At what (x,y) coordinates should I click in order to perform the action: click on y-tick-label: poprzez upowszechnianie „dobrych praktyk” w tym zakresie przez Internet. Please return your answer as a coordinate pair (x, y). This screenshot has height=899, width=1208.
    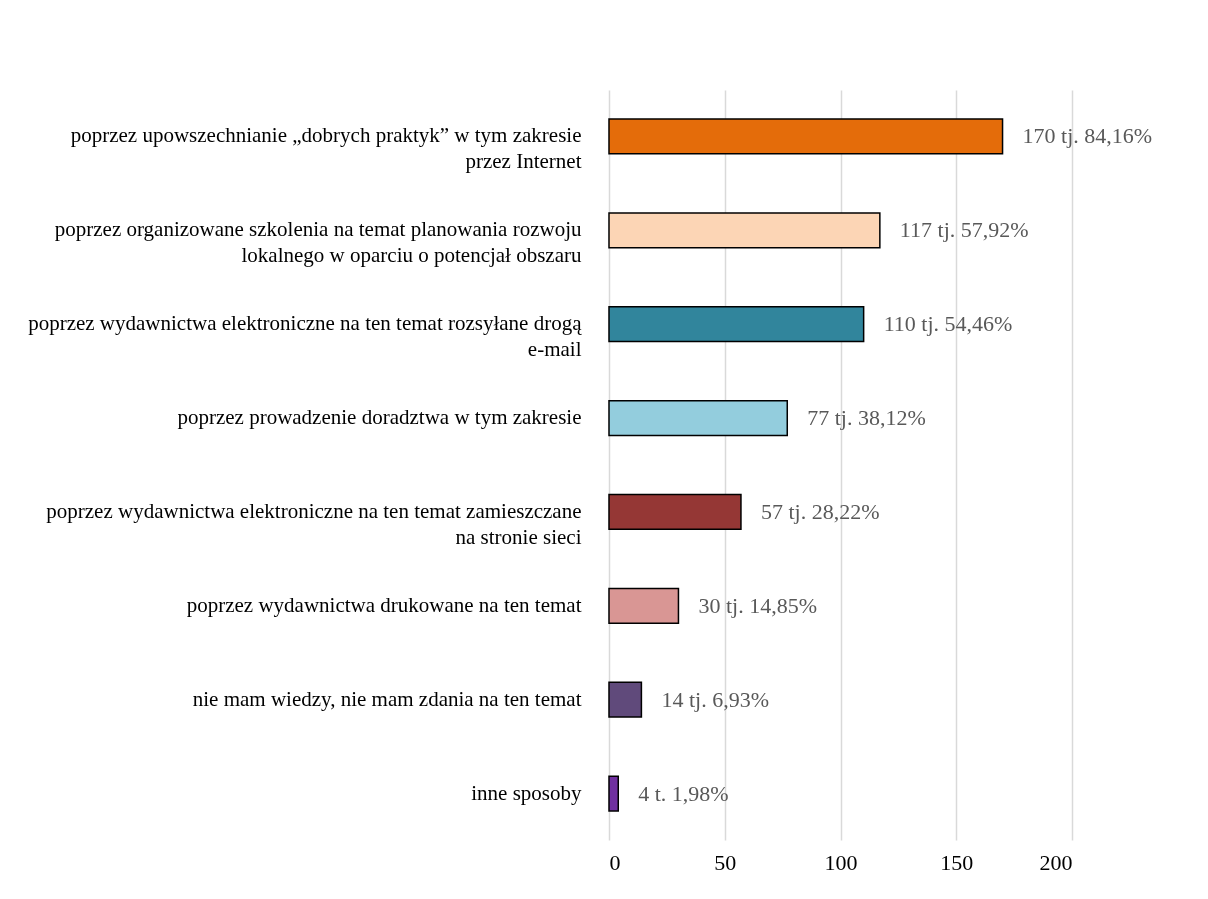
    Looking at the image, I should click on (326, 148).